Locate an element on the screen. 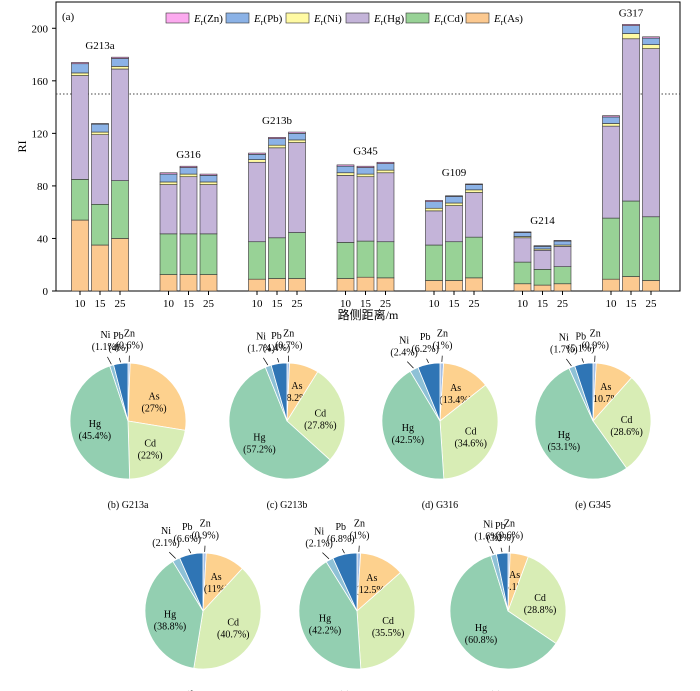 The height and width of the screenshot is (691, 700). slice-percent: (27.8%) is located at coordinates (320, 425).